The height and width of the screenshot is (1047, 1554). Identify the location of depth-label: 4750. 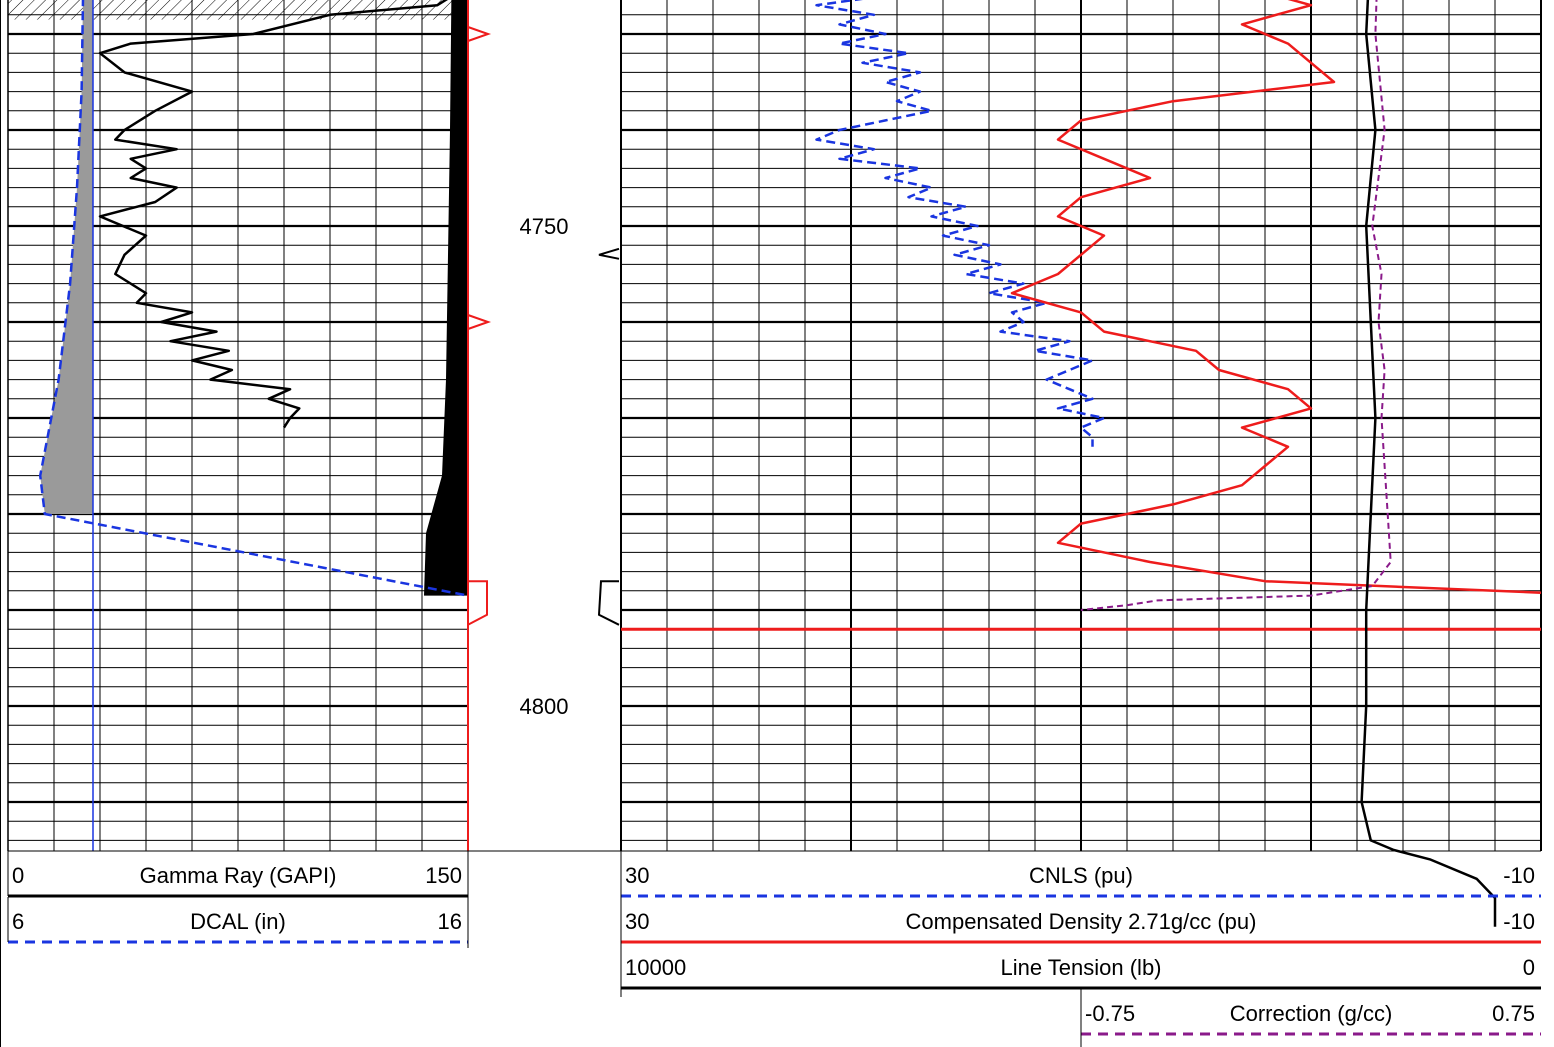
(544, 226).